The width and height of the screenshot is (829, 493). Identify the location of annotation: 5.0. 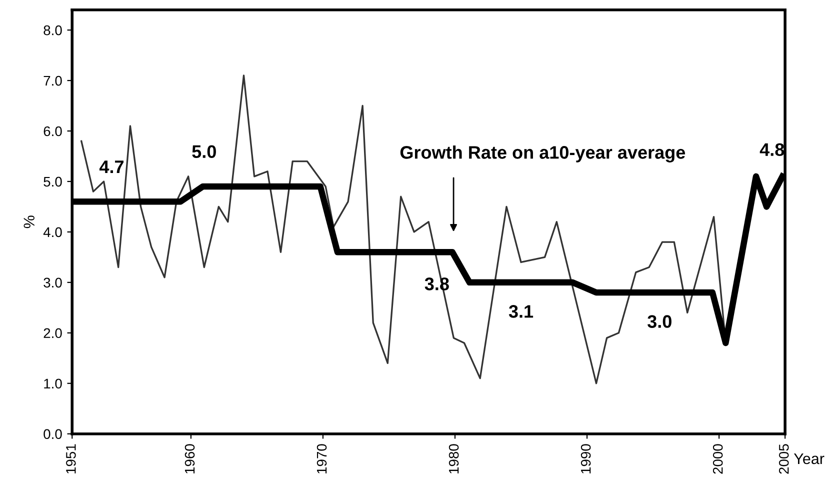
(204, 151).